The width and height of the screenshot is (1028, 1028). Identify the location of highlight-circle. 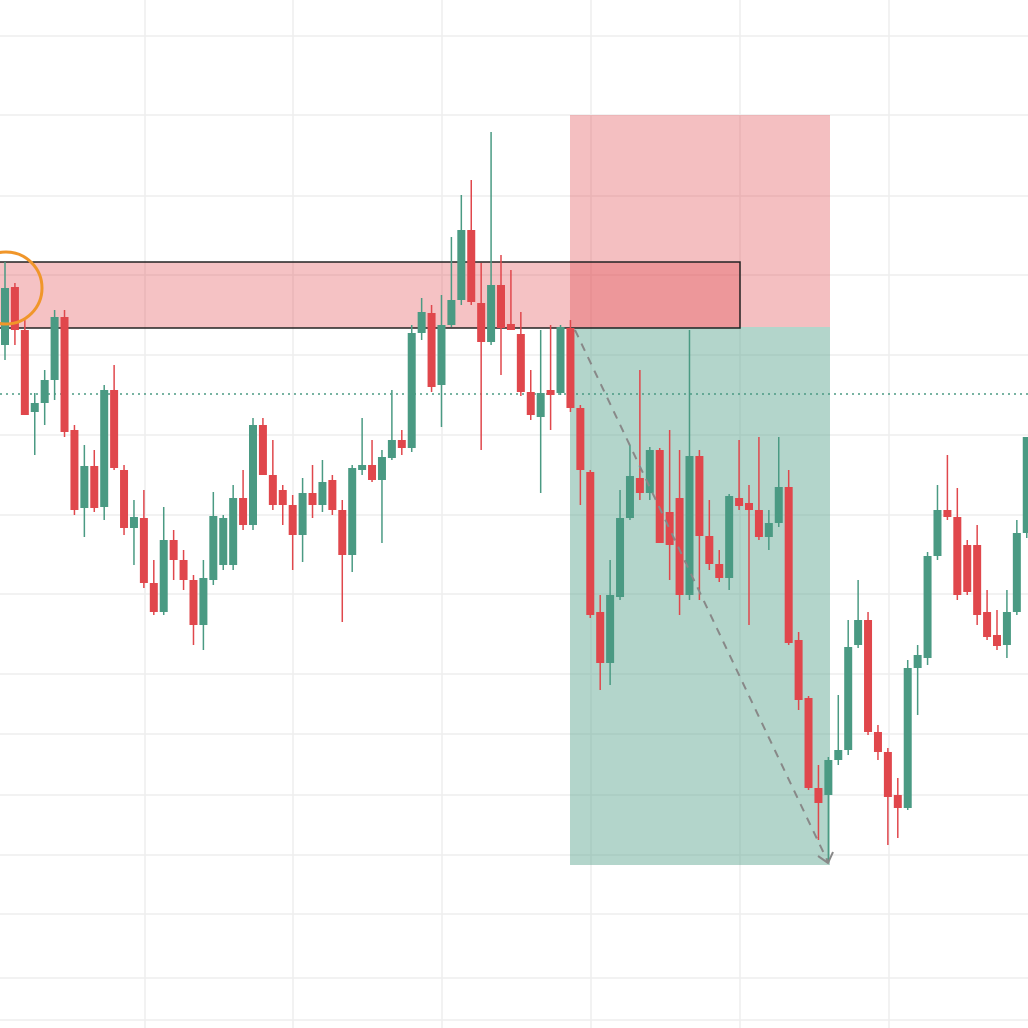
(22, 288).